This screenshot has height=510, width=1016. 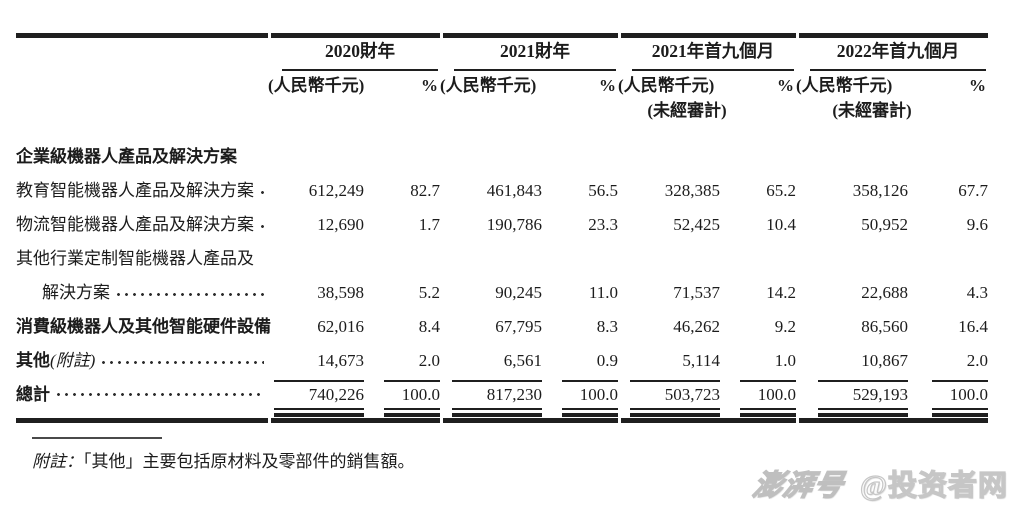 What do you see at coordinates (135, 190) in the screenshot?
I see `row-label: 教育智能機器人產品及解決方案` at bounding box center [135, 190].